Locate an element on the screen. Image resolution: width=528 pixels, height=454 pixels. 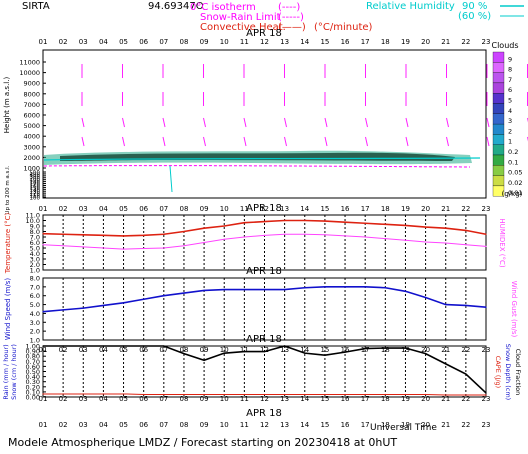
footer-hour-tick-23: 23 is located at coordinates (486, 425).